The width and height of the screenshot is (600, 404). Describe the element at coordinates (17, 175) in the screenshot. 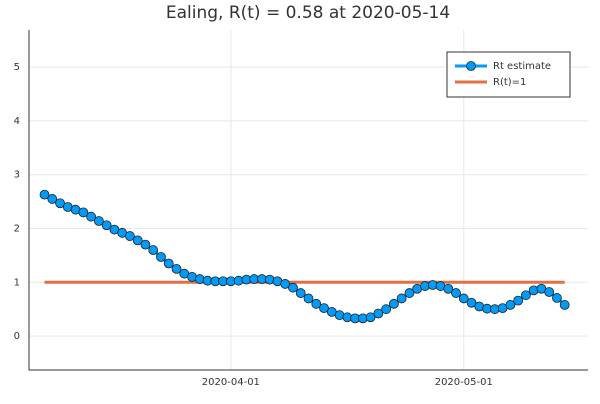

I see `y-tick-label: 3` at that location.